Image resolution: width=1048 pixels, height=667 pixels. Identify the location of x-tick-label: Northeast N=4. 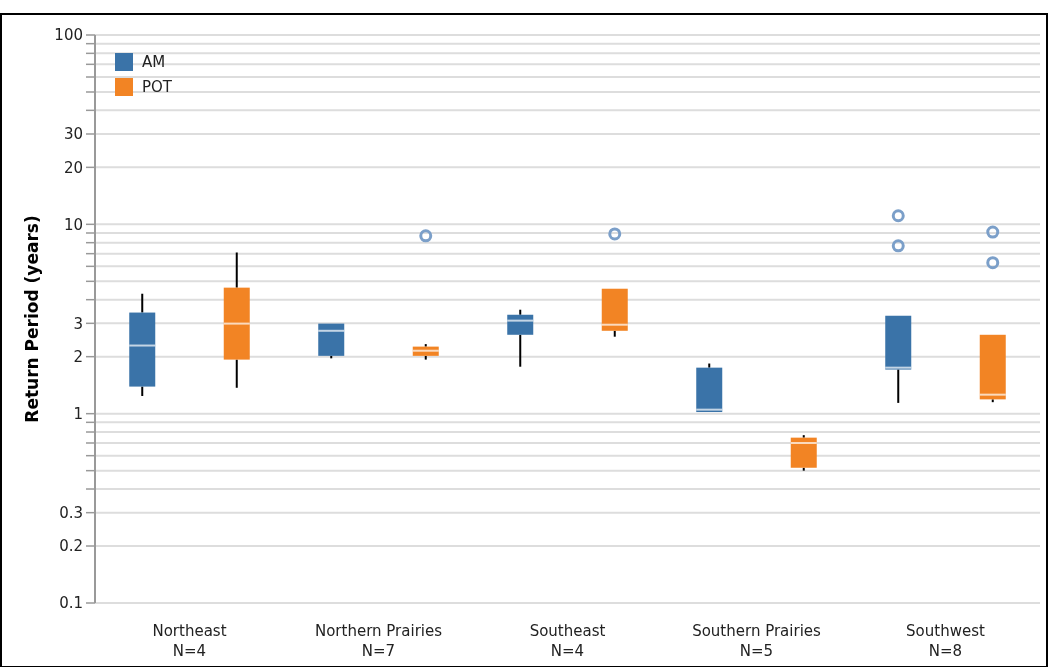
(189, 641).